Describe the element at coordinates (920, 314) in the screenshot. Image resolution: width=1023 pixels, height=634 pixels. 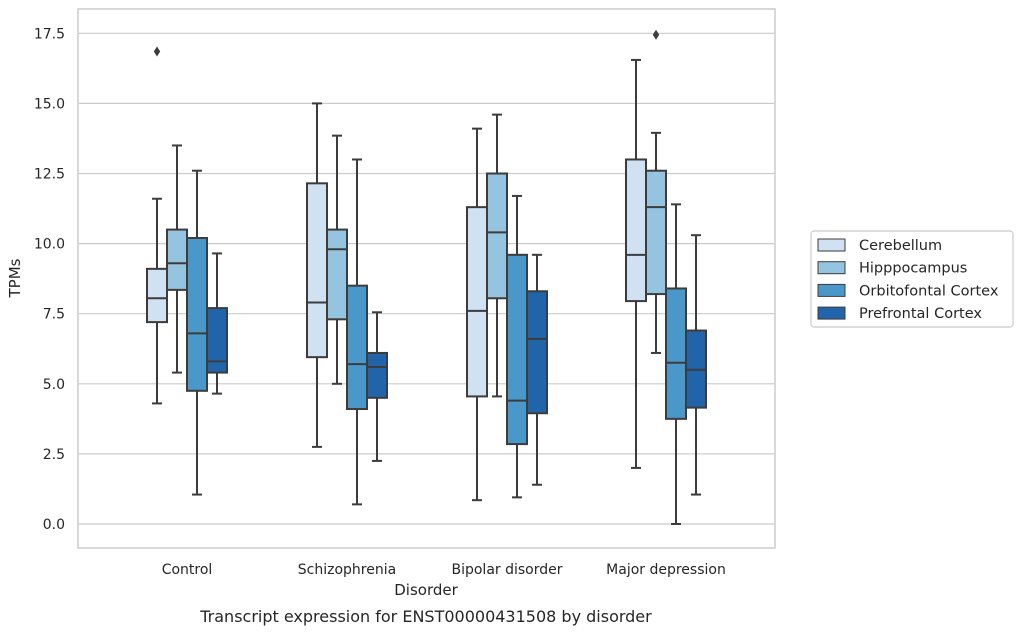
I see `legend-label: Prefrontal Cortex` at that location.